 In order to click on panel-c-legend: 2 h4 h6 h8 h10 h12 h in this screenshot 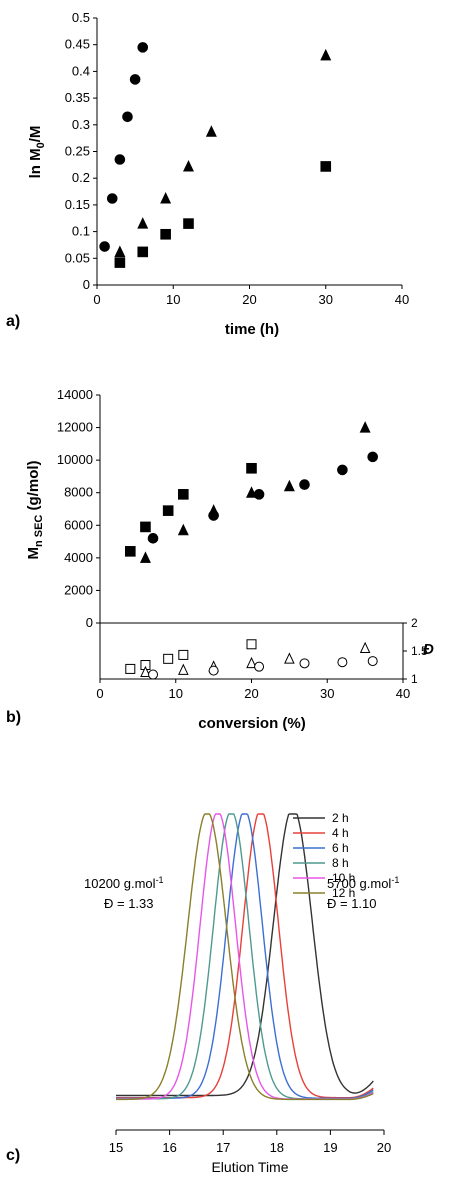, I will do `click(324, 855)`.